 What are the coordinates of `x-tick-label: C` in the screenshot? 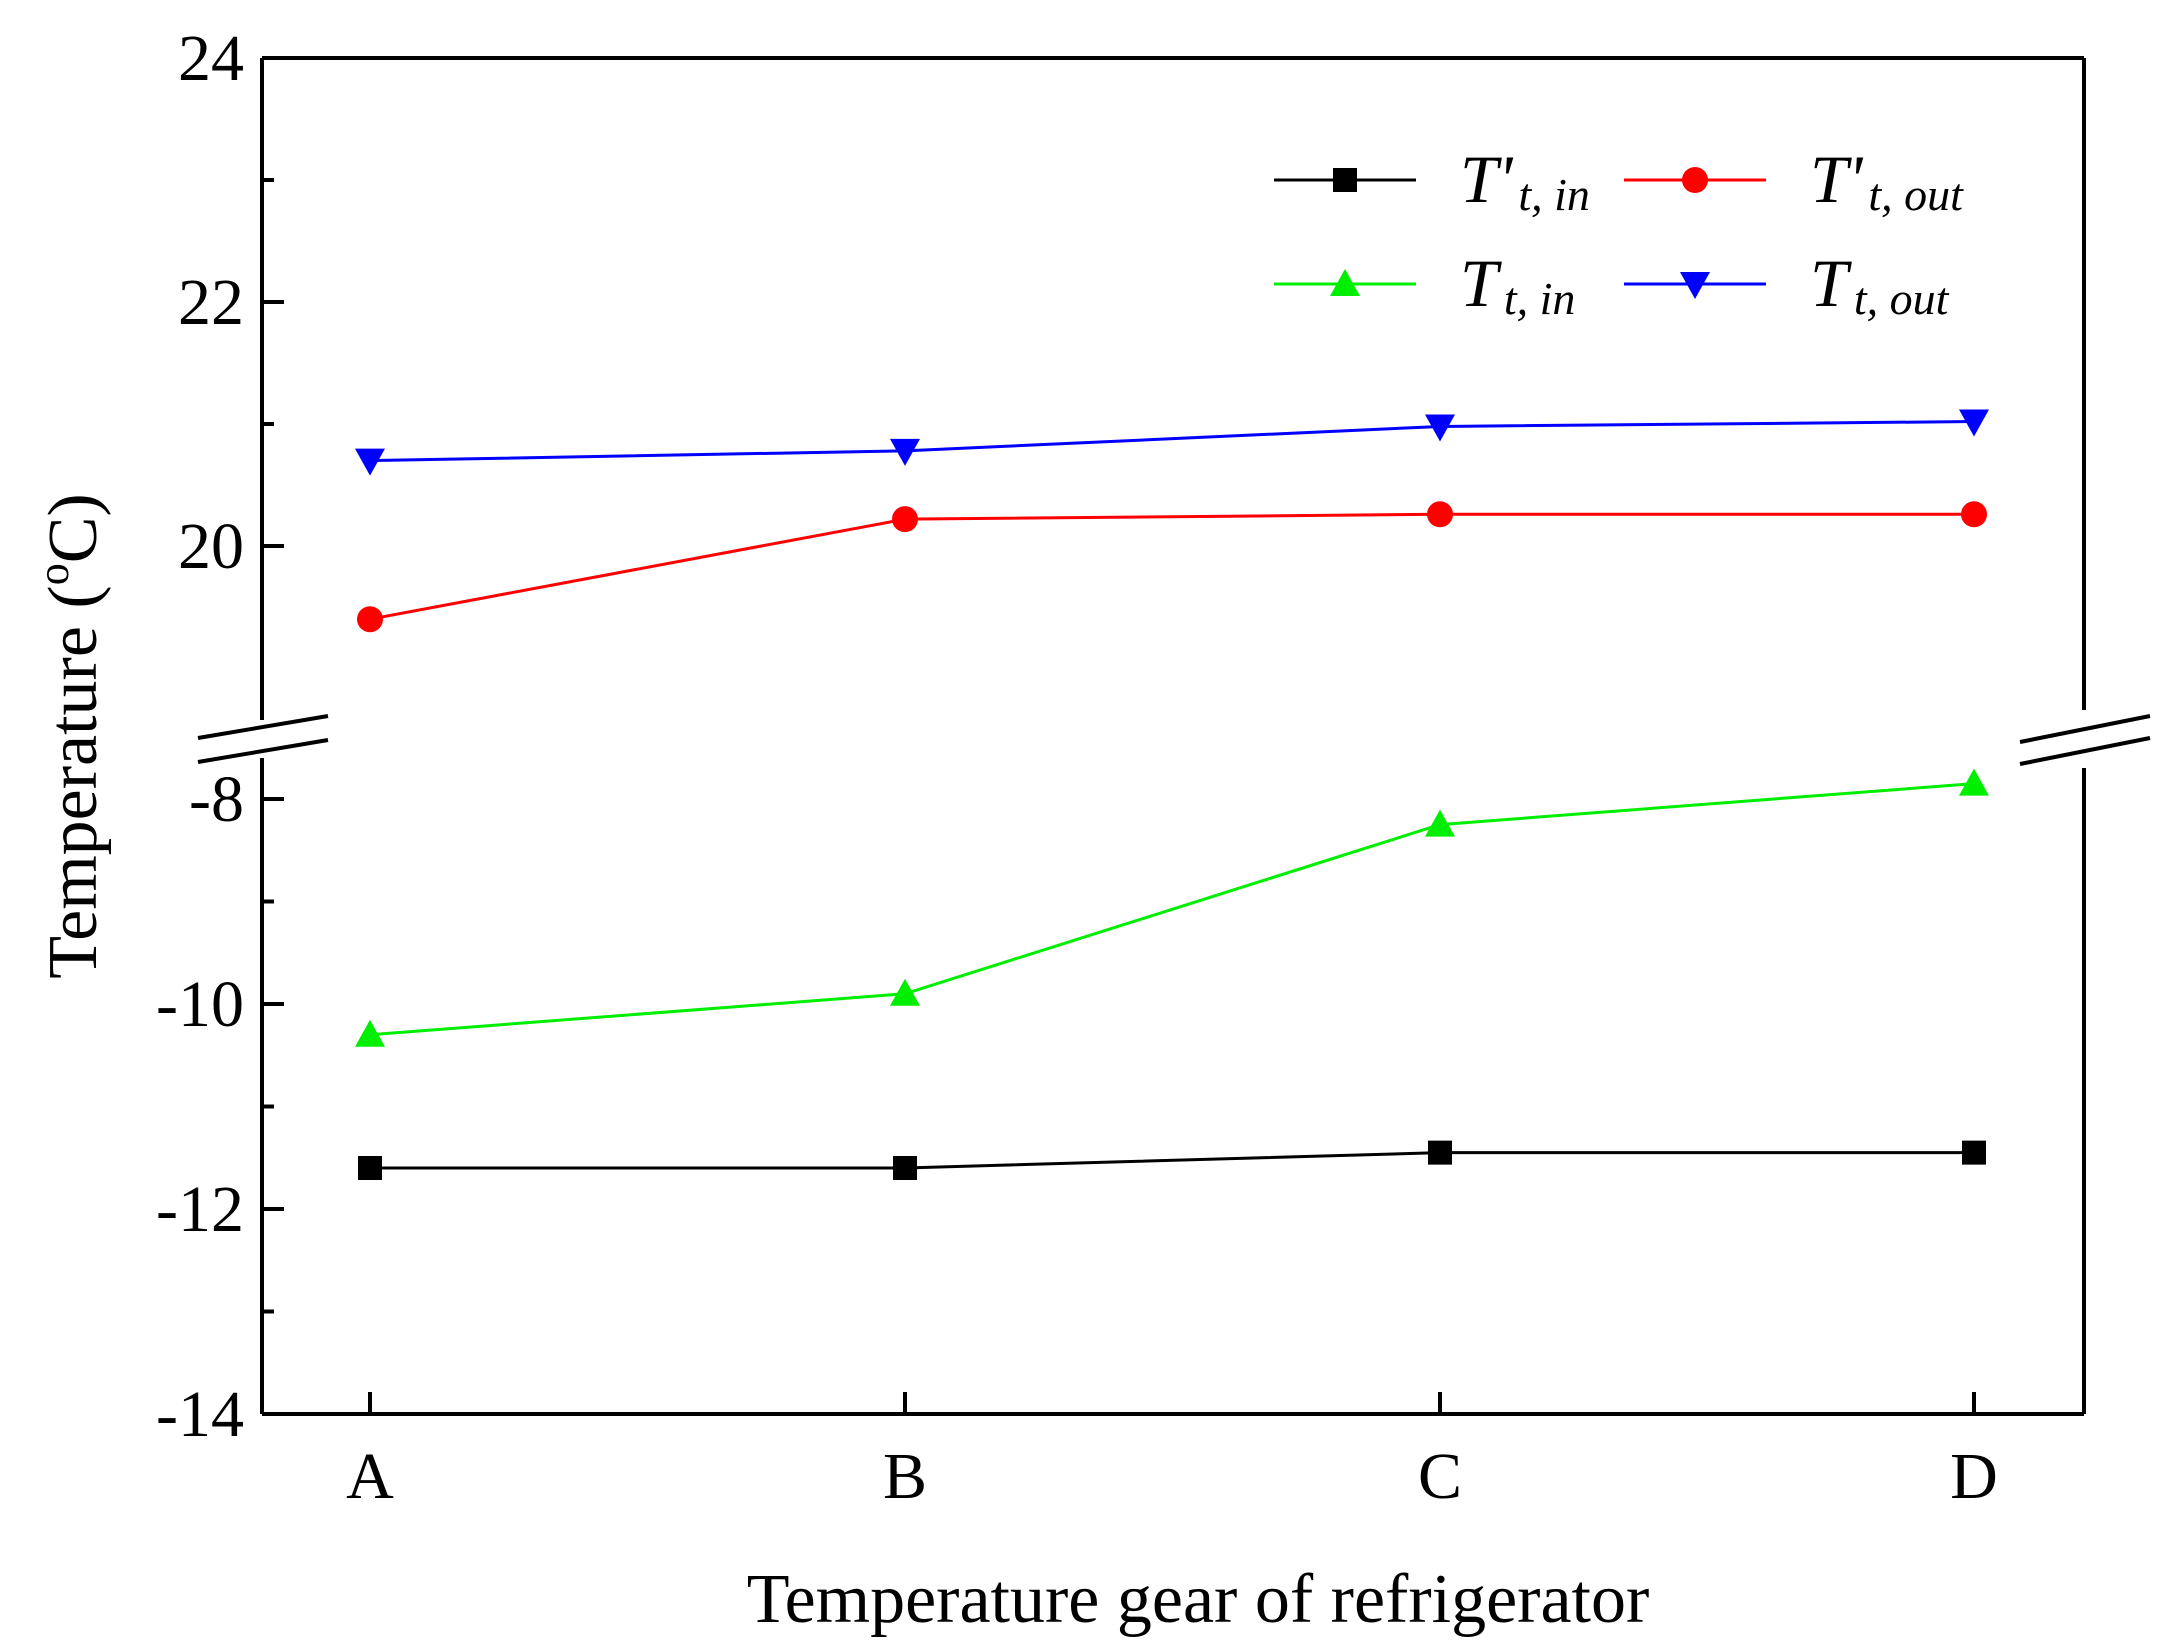 It's located at (1440, 1476).